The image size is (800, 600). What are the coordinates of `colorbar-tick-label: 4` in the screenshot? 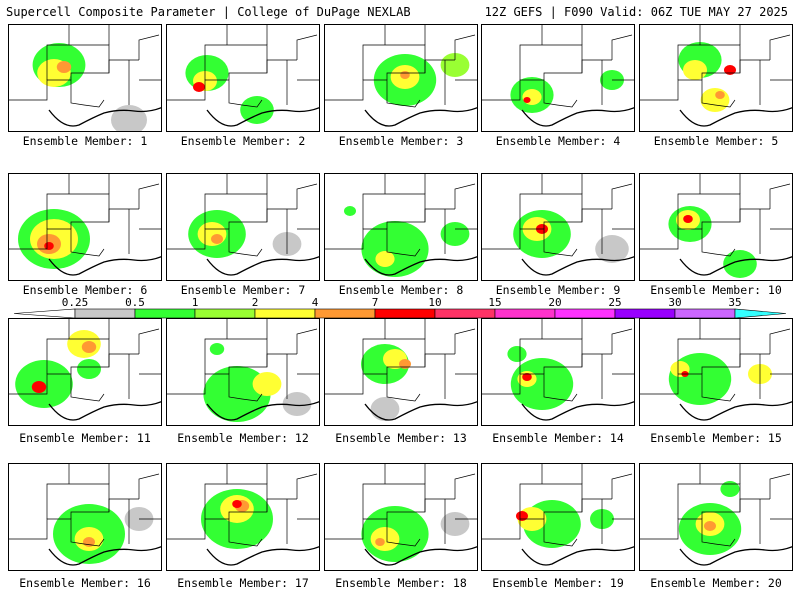 It's located at (315, 302).